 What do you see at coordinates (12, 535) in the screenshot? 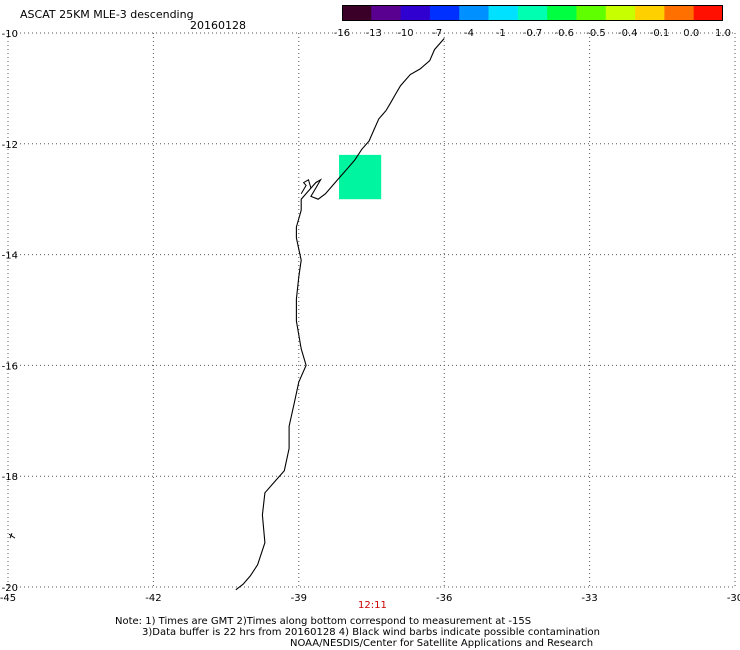
I see `wind-barb` at bounding box center [12, 535].